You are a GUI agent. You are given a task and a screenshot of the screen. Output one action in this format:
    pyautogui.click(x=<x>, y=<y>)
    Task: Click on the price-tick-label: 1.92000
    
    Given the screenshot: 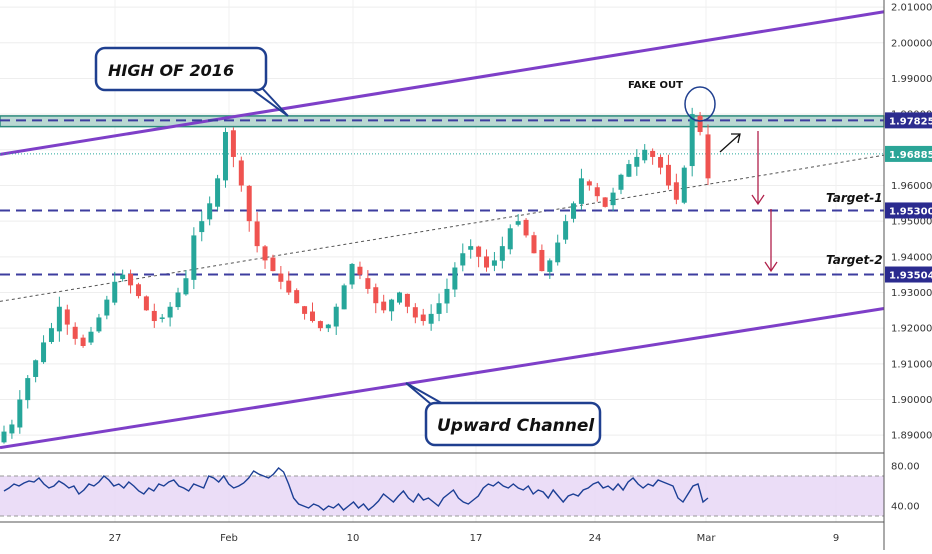 What is the action you would take?
    pyautogui.click(x=911, y=329)
    